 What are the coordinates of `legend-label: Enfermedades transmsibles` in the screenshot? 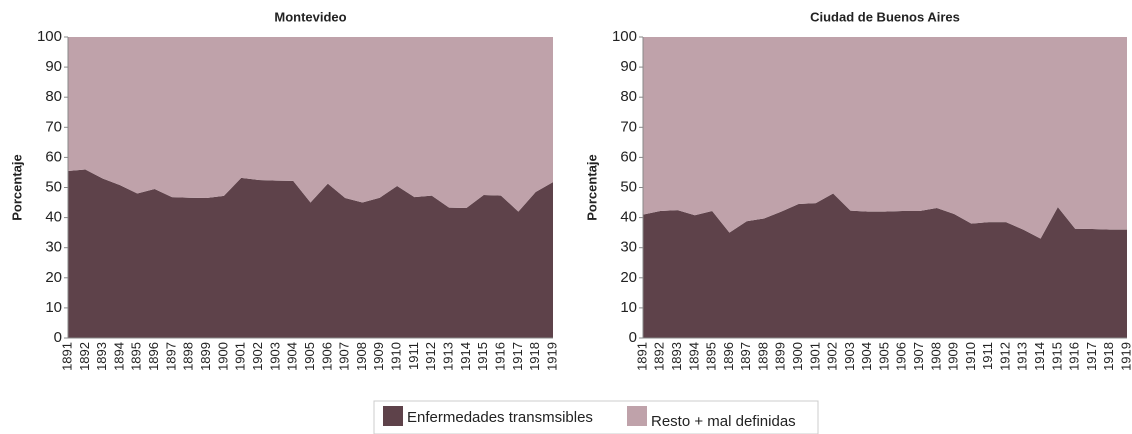 It's located at (500, 417).